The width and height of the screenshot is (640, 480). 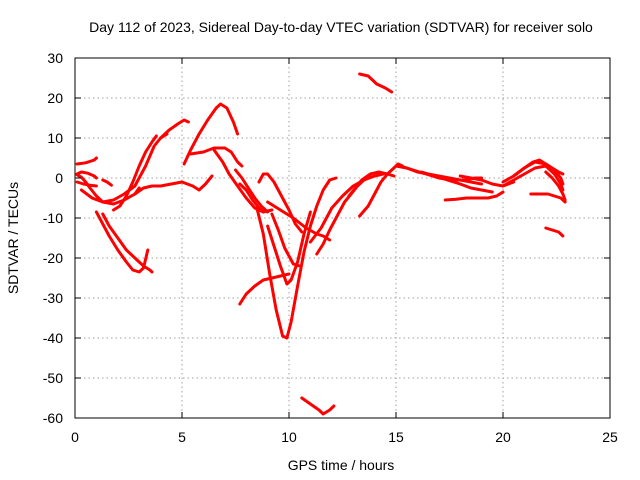 I want to click on series-arc16, so click(x=251, y=198).